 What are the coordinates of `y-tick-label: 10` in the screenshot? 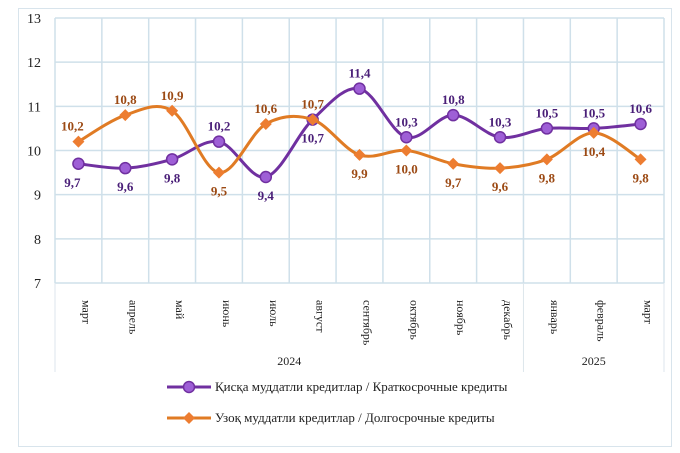 It's located at (34, 152).